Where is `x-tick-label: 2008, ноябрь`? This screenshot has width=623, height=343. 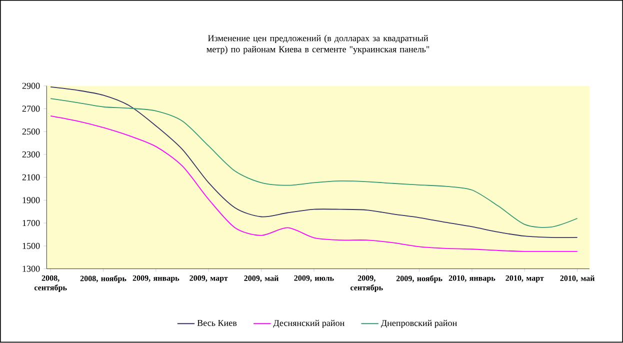 x-tick-label: 2008, ноябрь is located at coordinates (103, 280).